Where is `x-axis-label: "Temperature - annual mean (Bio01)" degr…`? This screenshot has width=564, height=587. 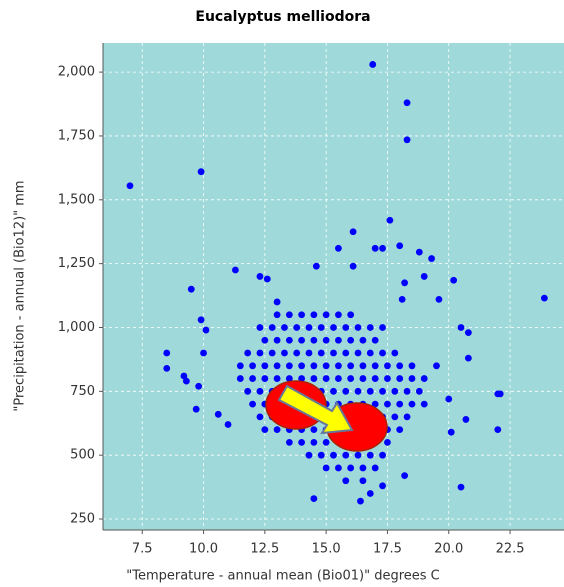
x-axis-label: "Temperature - annual mean (Bio01)" degr… is located at coordinates (283, 576).